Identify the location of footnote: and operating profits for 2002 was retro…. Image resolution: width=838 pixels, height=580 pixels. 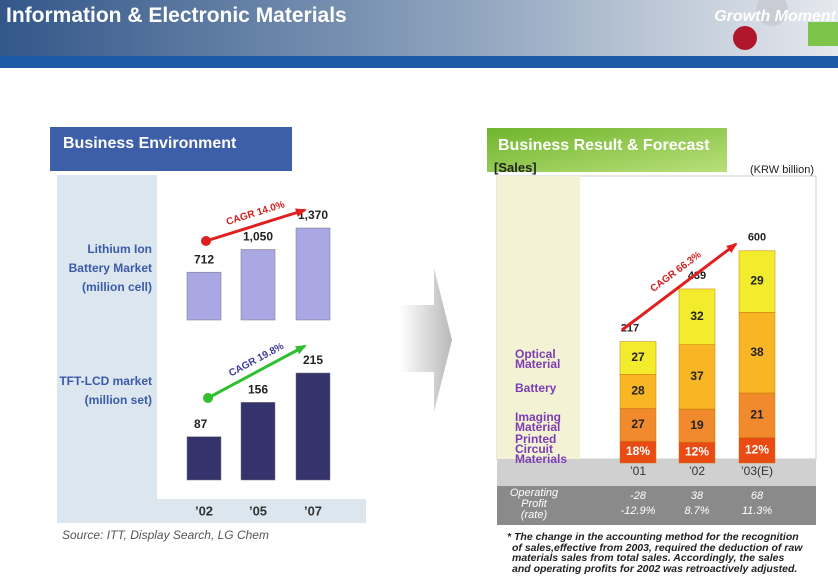
(655, 568).